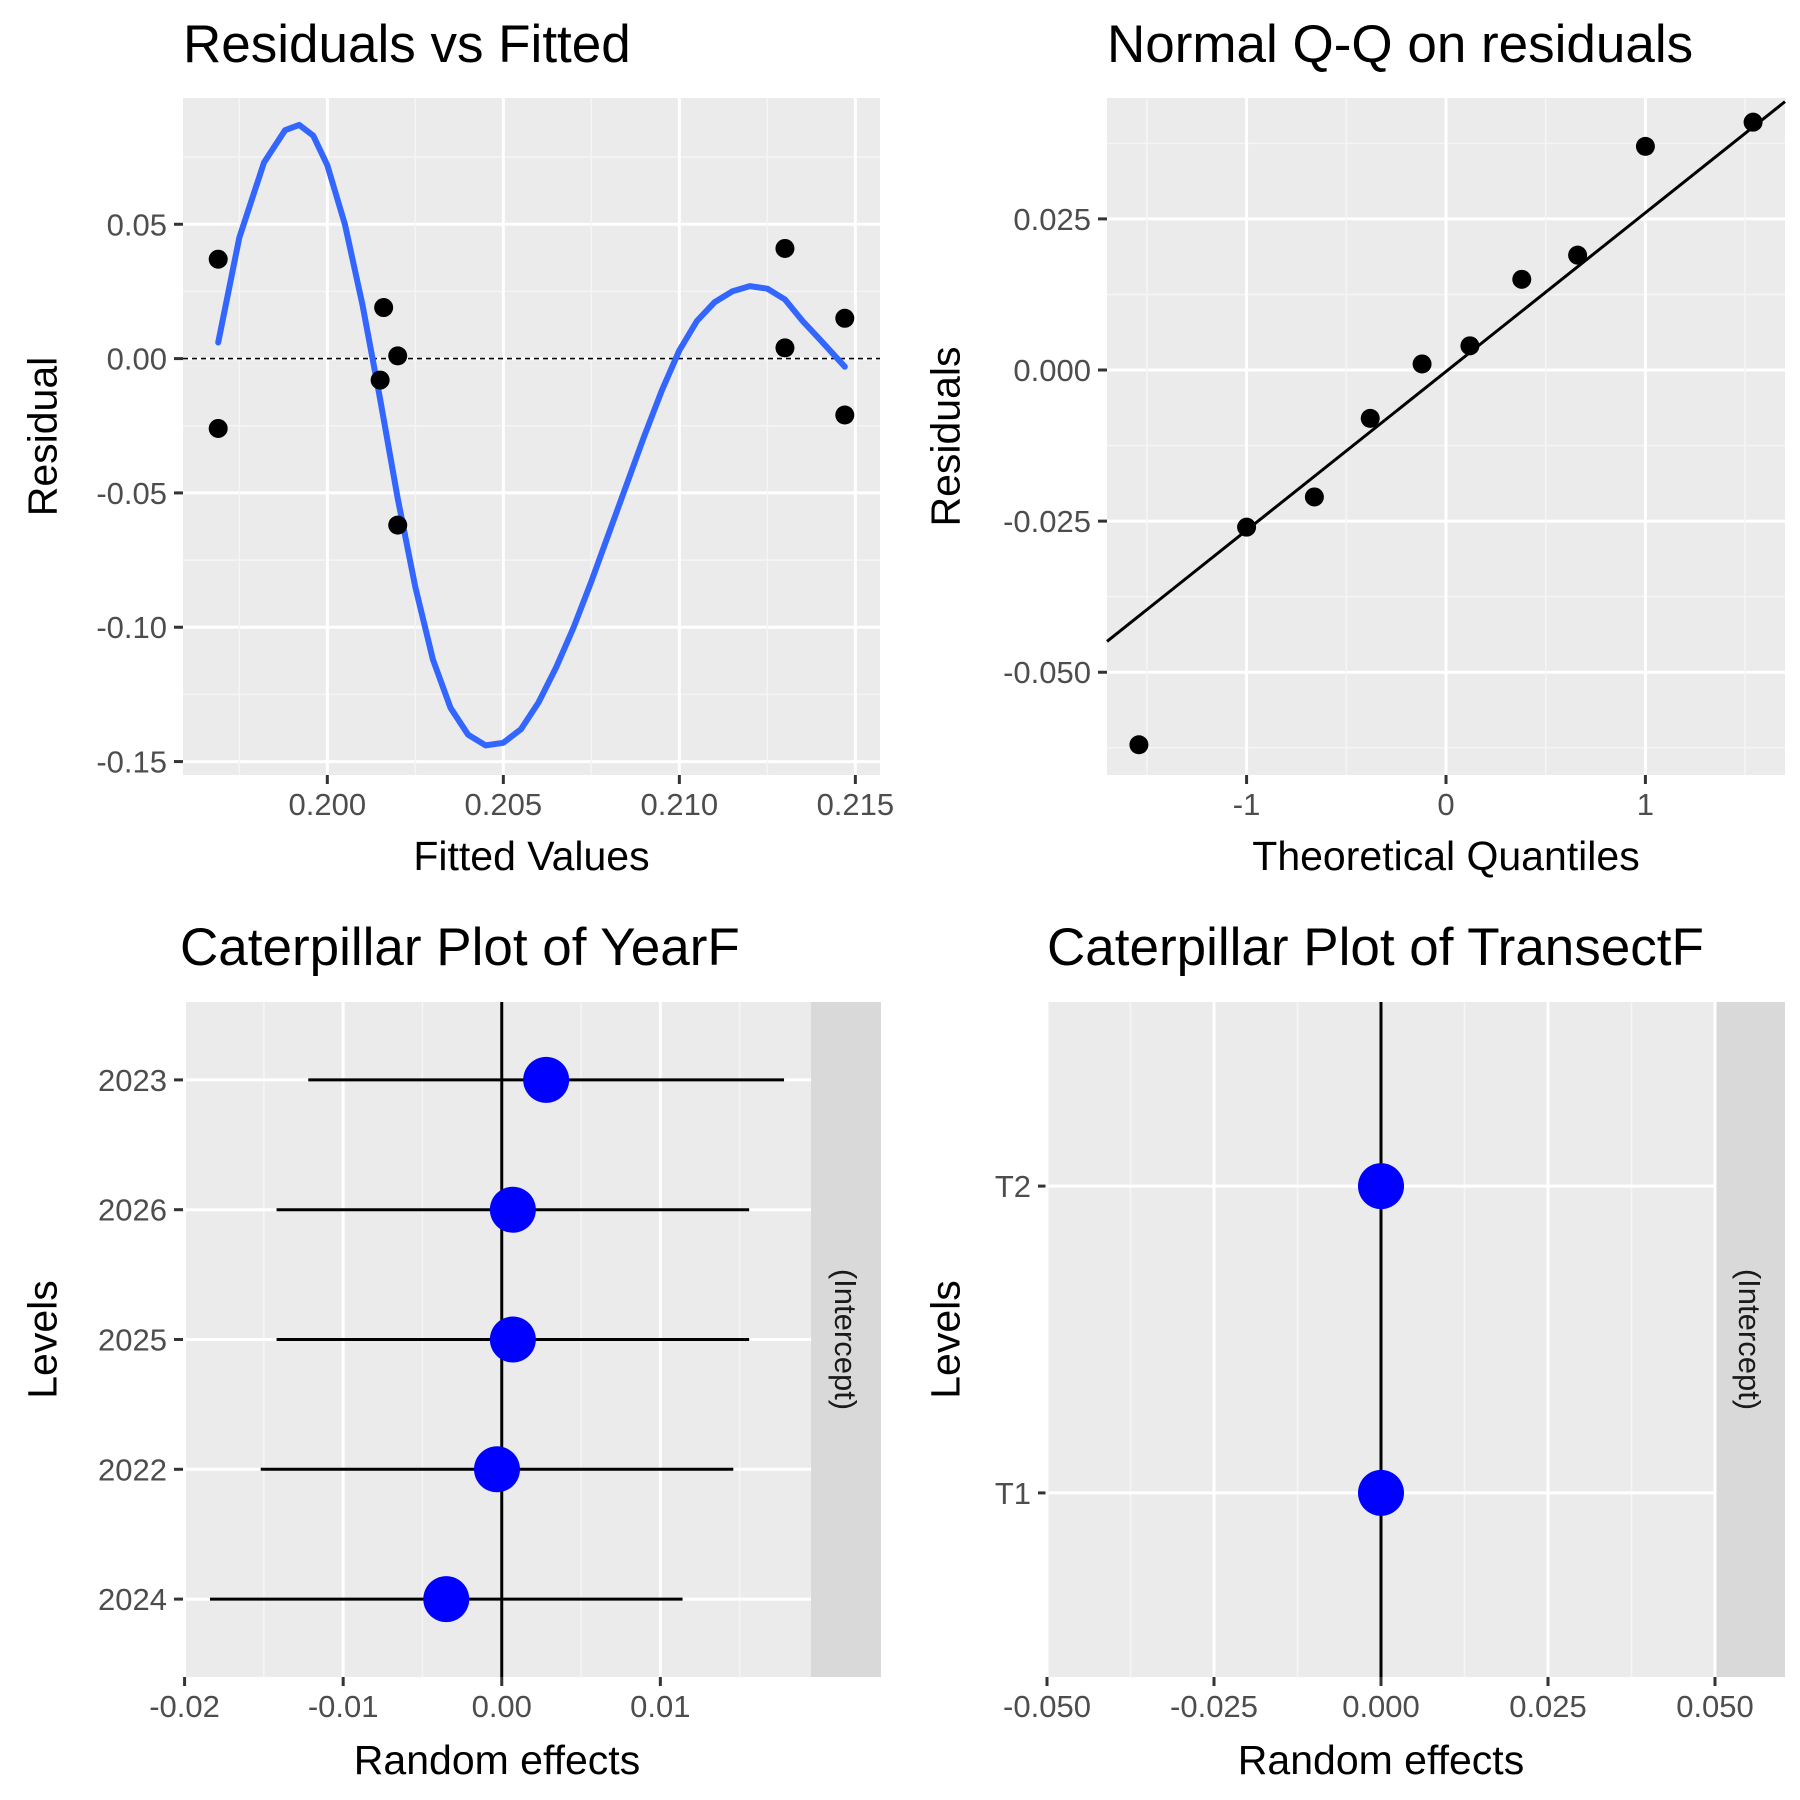  What do you see at coordinates (1052, 370) in the screenshot?
I see `y-tick-label: 0.000` at bounding box center [1052, 370].